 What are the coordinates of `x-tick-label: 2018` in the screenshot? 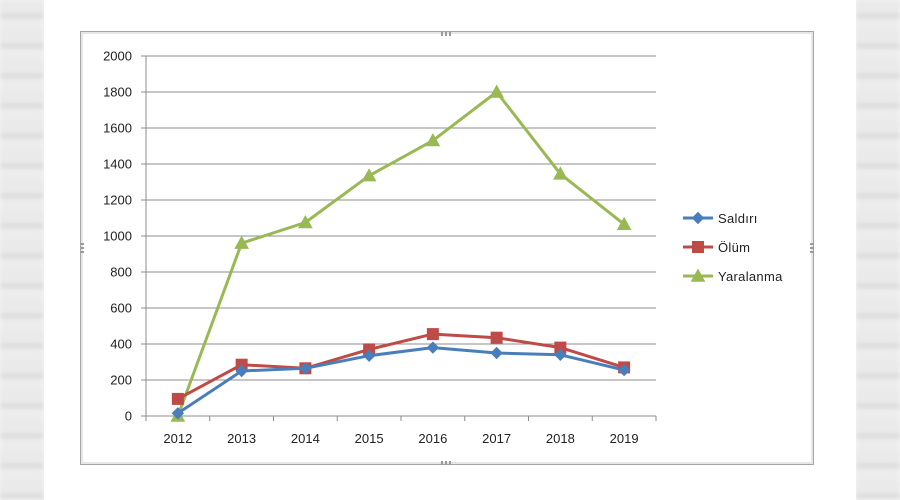 It's located at (560, 438).